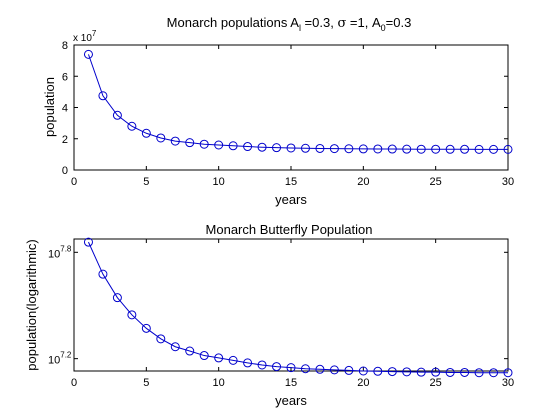 This screenshot has width=560, height=420. What do you see at coordinates (65, 140) in the screenshot?
I see `chart1-y-tick-label: 2` at bounding box center [65, 140].